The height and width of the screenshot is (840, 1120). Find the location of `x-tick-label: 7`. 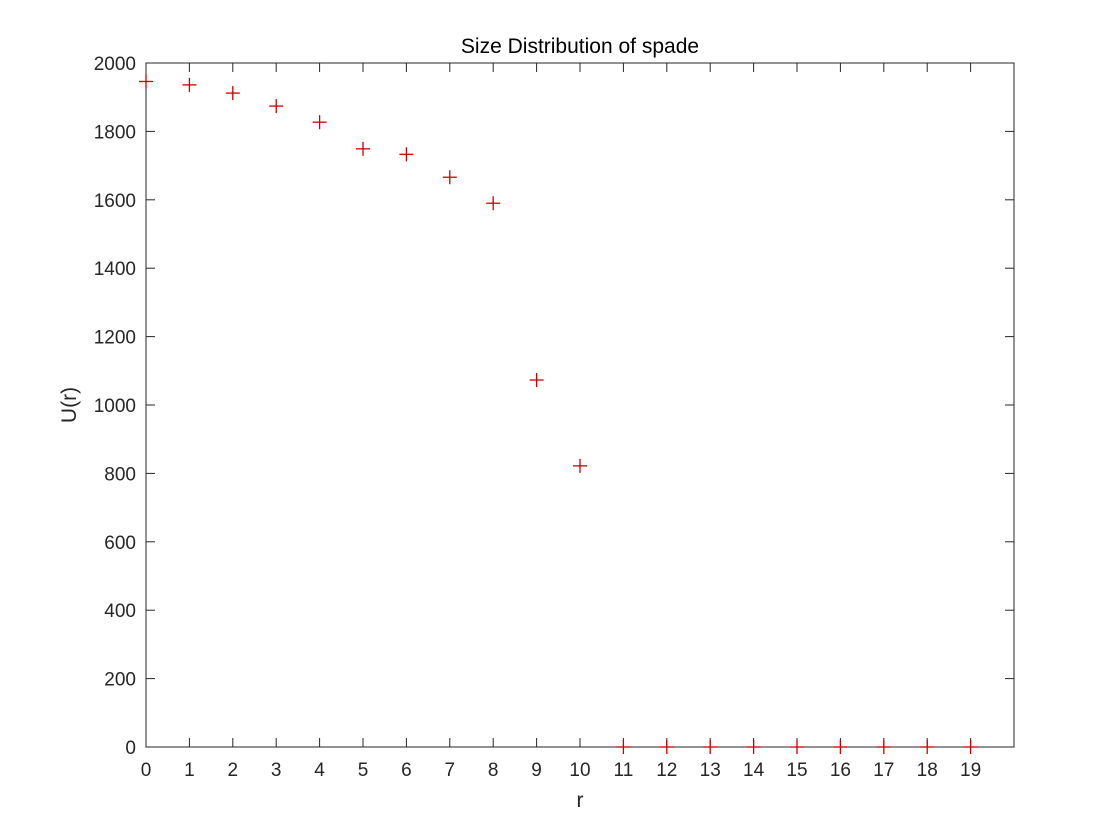

x-tick-label: 7 is located at coordinates (450, 770).